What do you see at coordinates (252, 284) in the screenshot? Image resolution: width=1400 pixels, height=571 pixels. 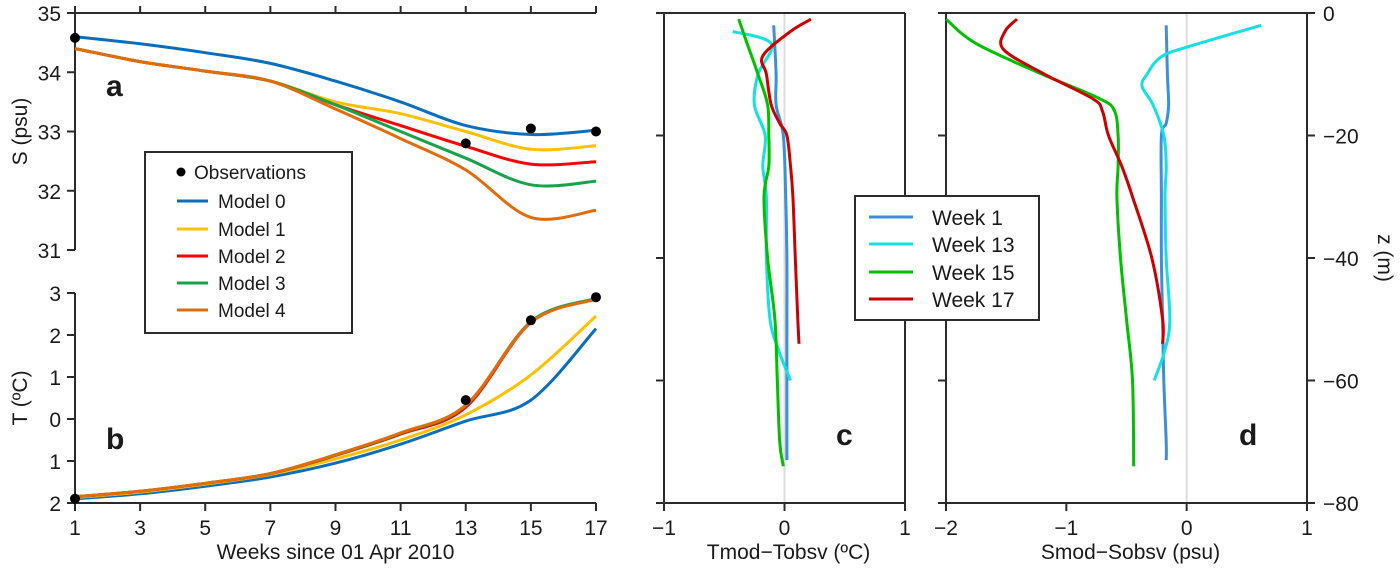 I see `legend-label: Model 3` at bounding box center [252, 284].